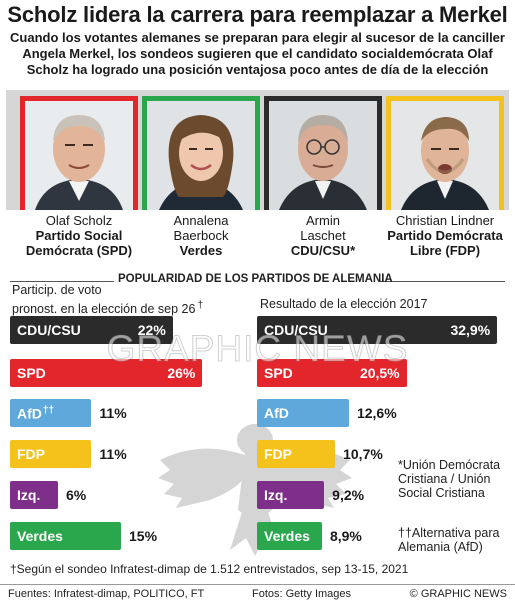 The image size is (515, 603). I want to click on election-category-label: FDP, so click(278, 454).